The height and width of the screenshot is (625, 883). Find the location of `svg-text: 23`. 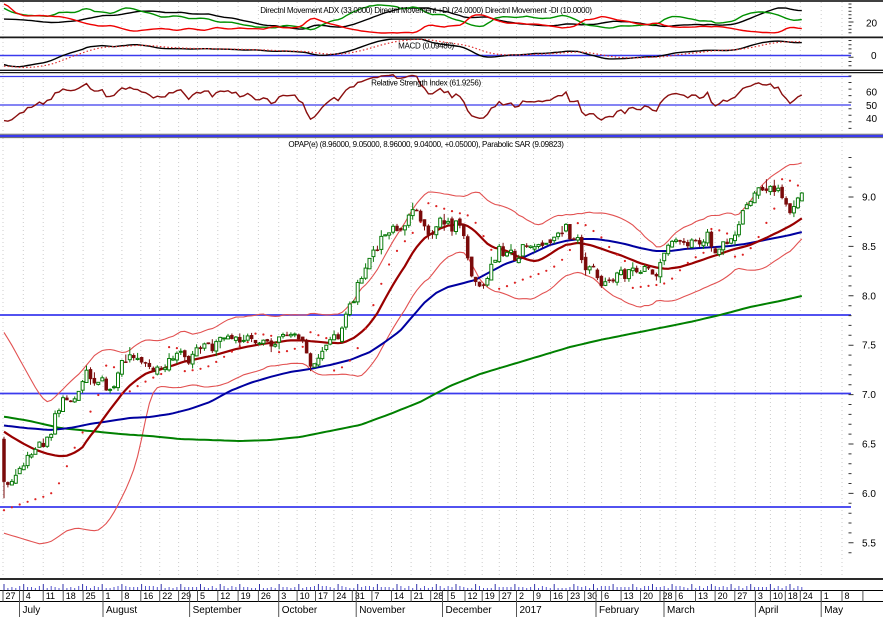

svg-text: 23 is located at coordinates (575, 596).